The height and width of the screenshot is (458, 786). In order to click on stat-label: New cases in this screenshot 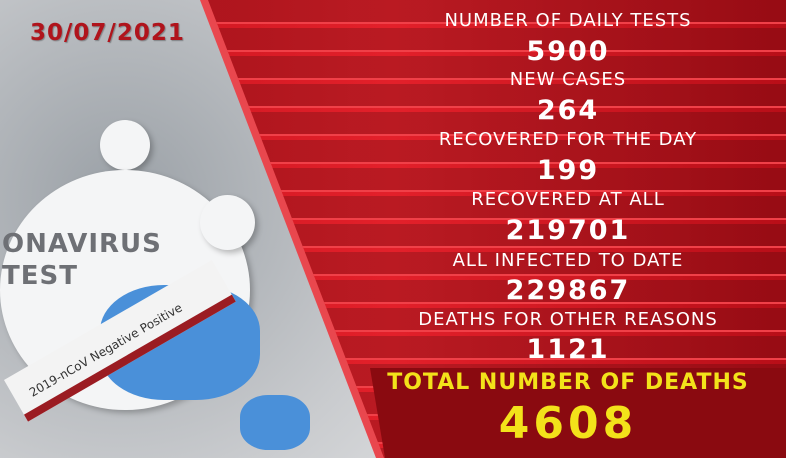, I will do `click(568, 79)`.